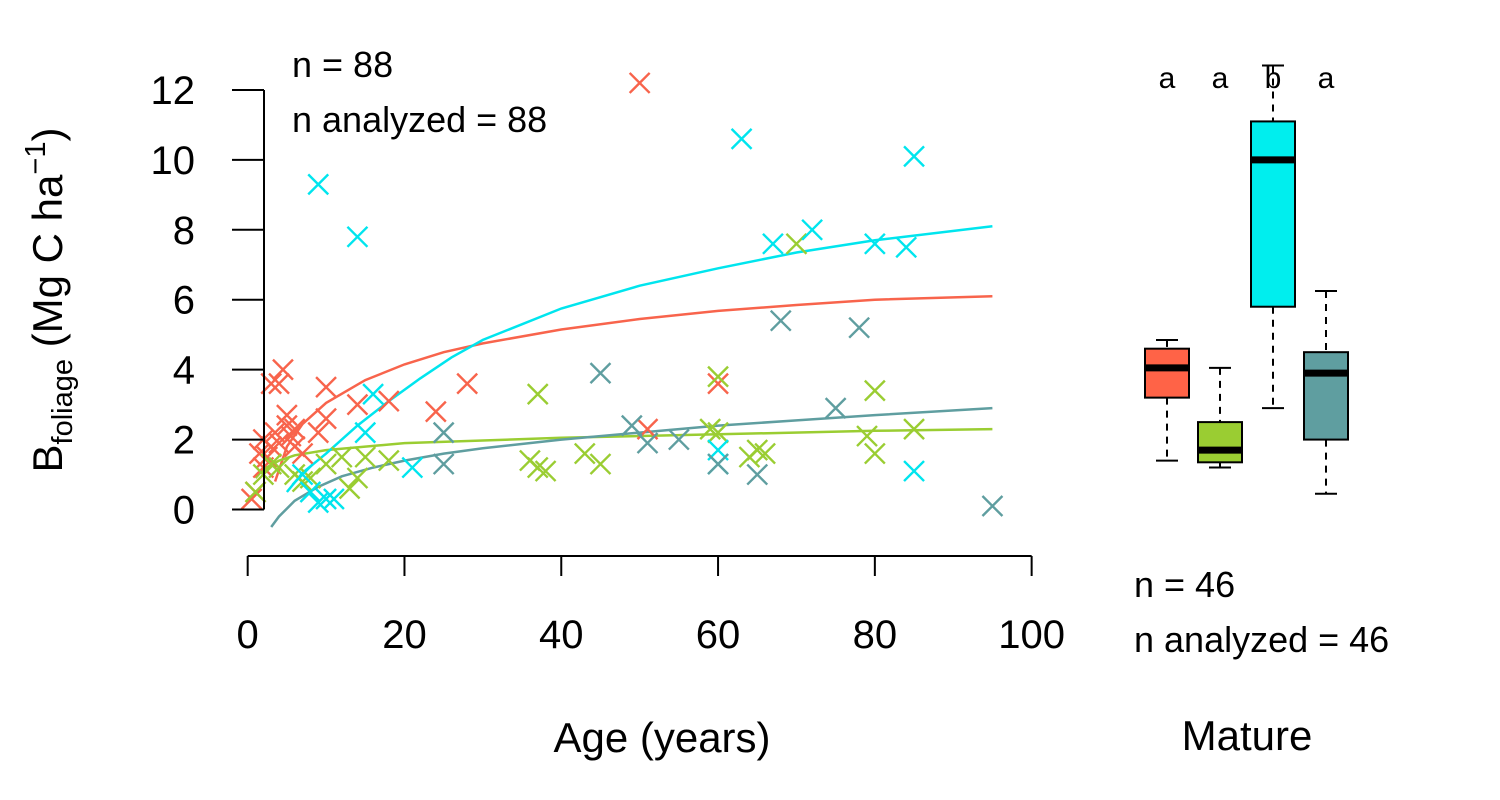  Describe the element at coordinates (1220, 265) in the screenshot. I see `boxplot-1: a` at that location.